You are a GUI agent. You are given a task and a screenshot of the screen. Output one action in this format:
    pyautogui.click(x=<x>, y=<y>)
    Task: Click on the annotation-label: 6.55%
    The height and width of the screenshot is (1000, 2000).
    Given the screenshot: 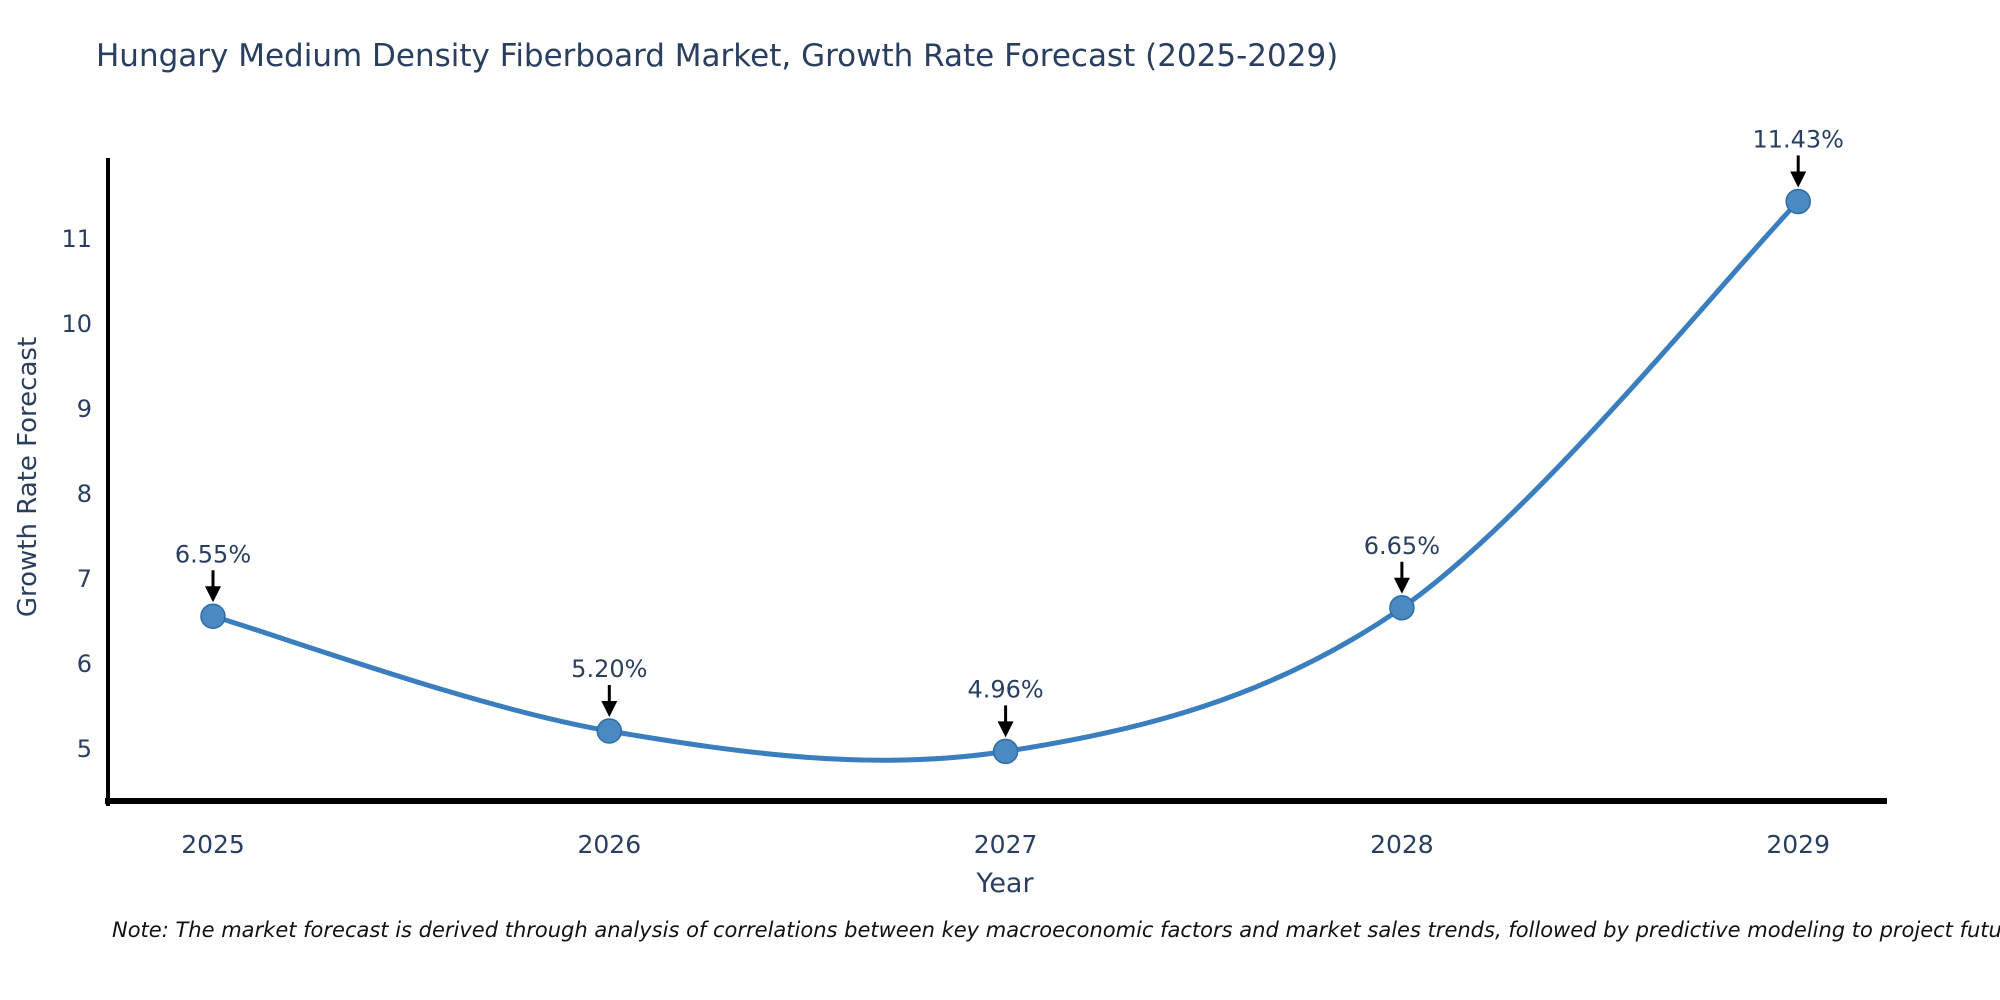 What is the action you would take?
    pyautogui.click(x=213, y=554)
    